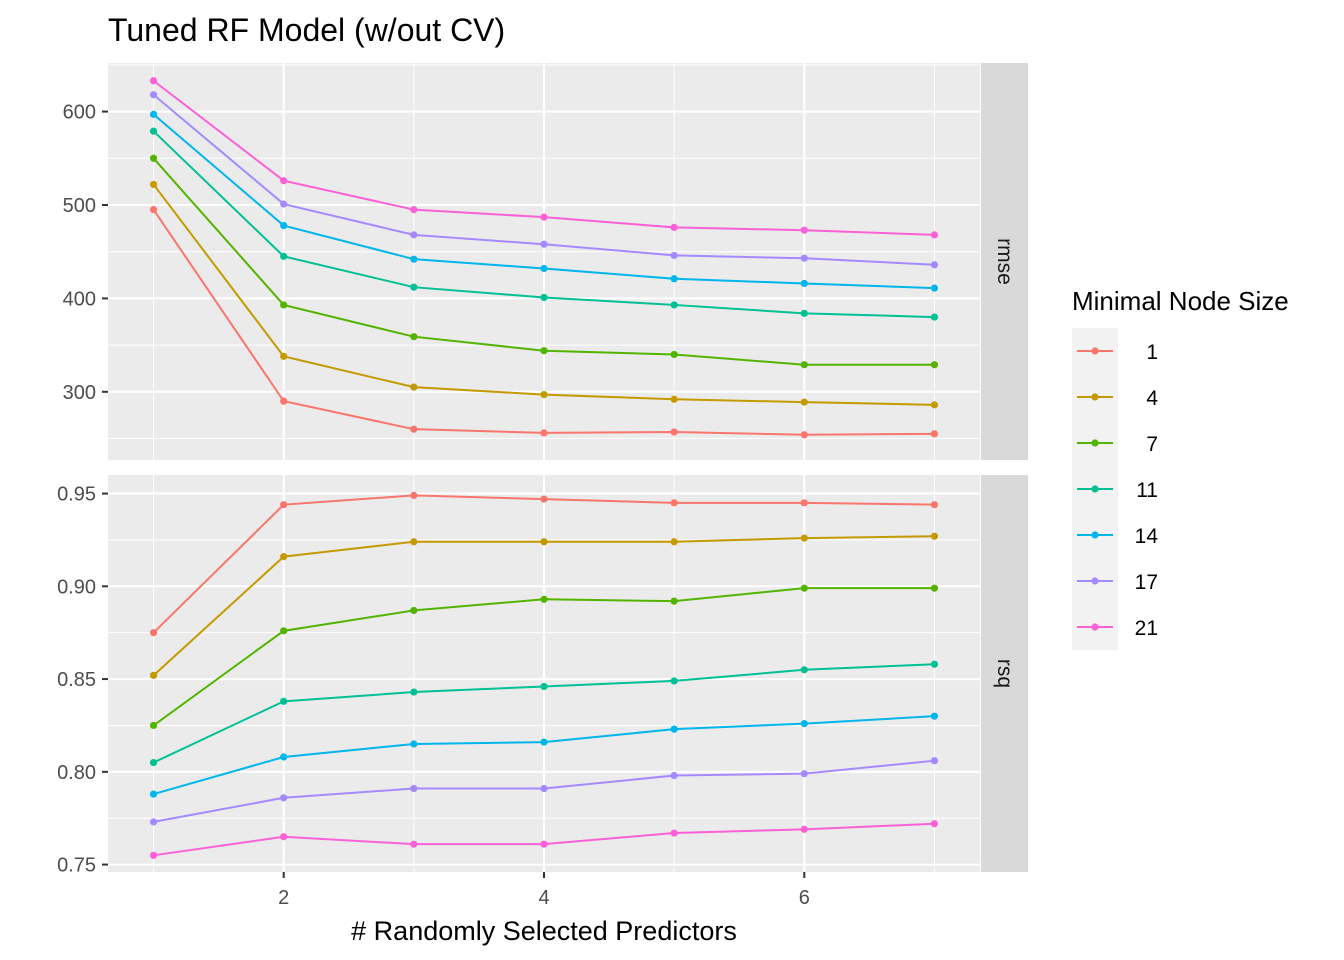 Image resolution: width=1344 pixels, height=960 pixels. Describe the element at coordinates (804, 898) in the screenshot. I see `x-tick-label: 6` at that location.